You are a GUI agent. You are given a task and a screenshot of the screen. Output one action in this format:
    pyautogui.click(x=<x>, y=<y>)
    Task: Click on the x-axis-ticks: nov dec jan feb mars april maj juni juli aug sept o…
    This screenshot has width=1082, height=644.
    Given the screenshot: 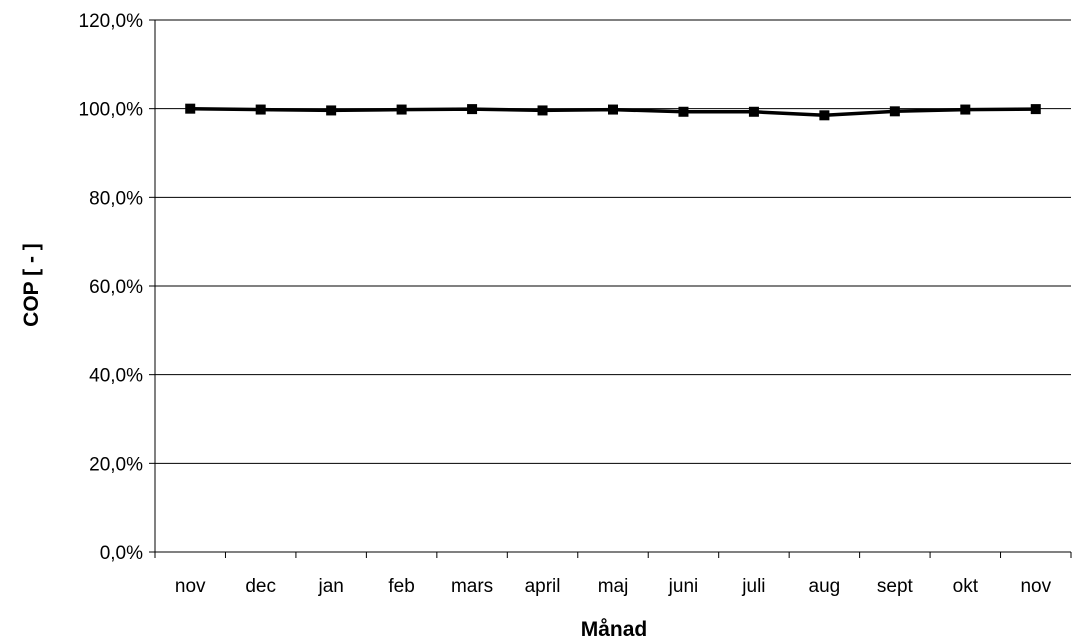 What is the action you would take?
    pyautogui.click(x=613, y=574)
    